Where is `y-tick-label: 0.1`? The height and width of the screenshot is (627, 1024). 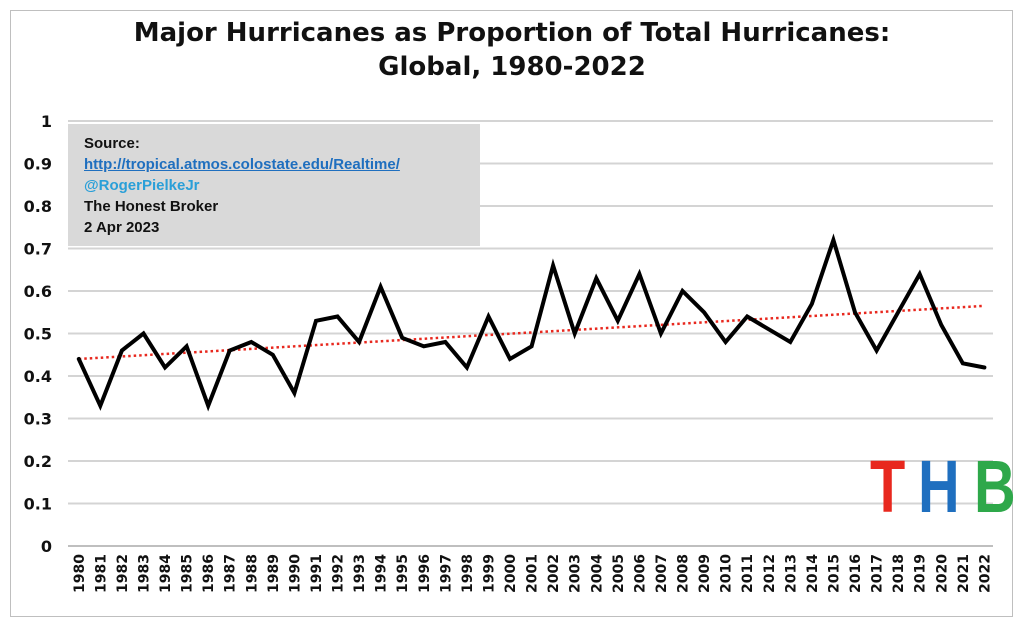
y-tick-label: 0.1 is located at coordinates (38, 504).